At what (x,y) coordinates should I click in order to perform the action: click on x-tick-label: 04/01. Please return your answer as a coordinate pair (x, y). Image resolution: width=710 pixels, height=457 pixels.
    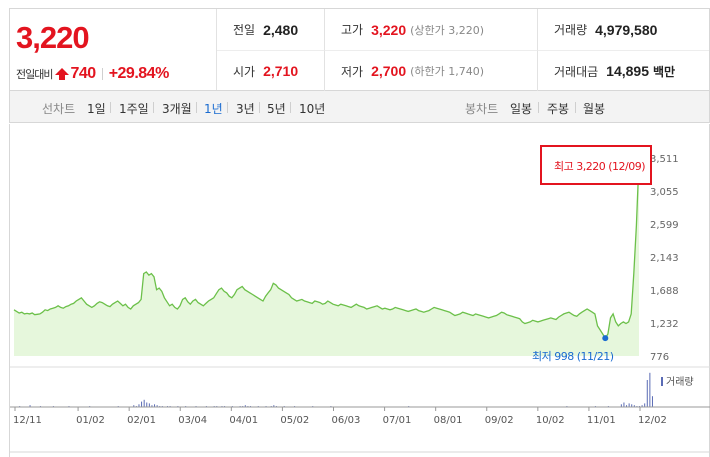
    Looking at the image, I should click on (243, 420).